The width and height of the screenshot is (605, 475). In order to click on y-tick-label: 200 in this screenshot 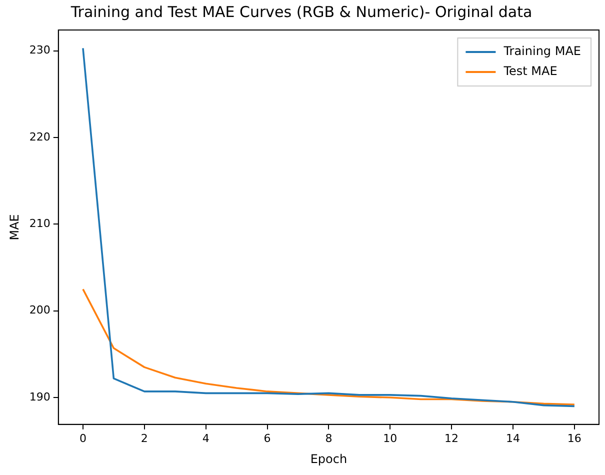, I will do `click(39, 310)`.